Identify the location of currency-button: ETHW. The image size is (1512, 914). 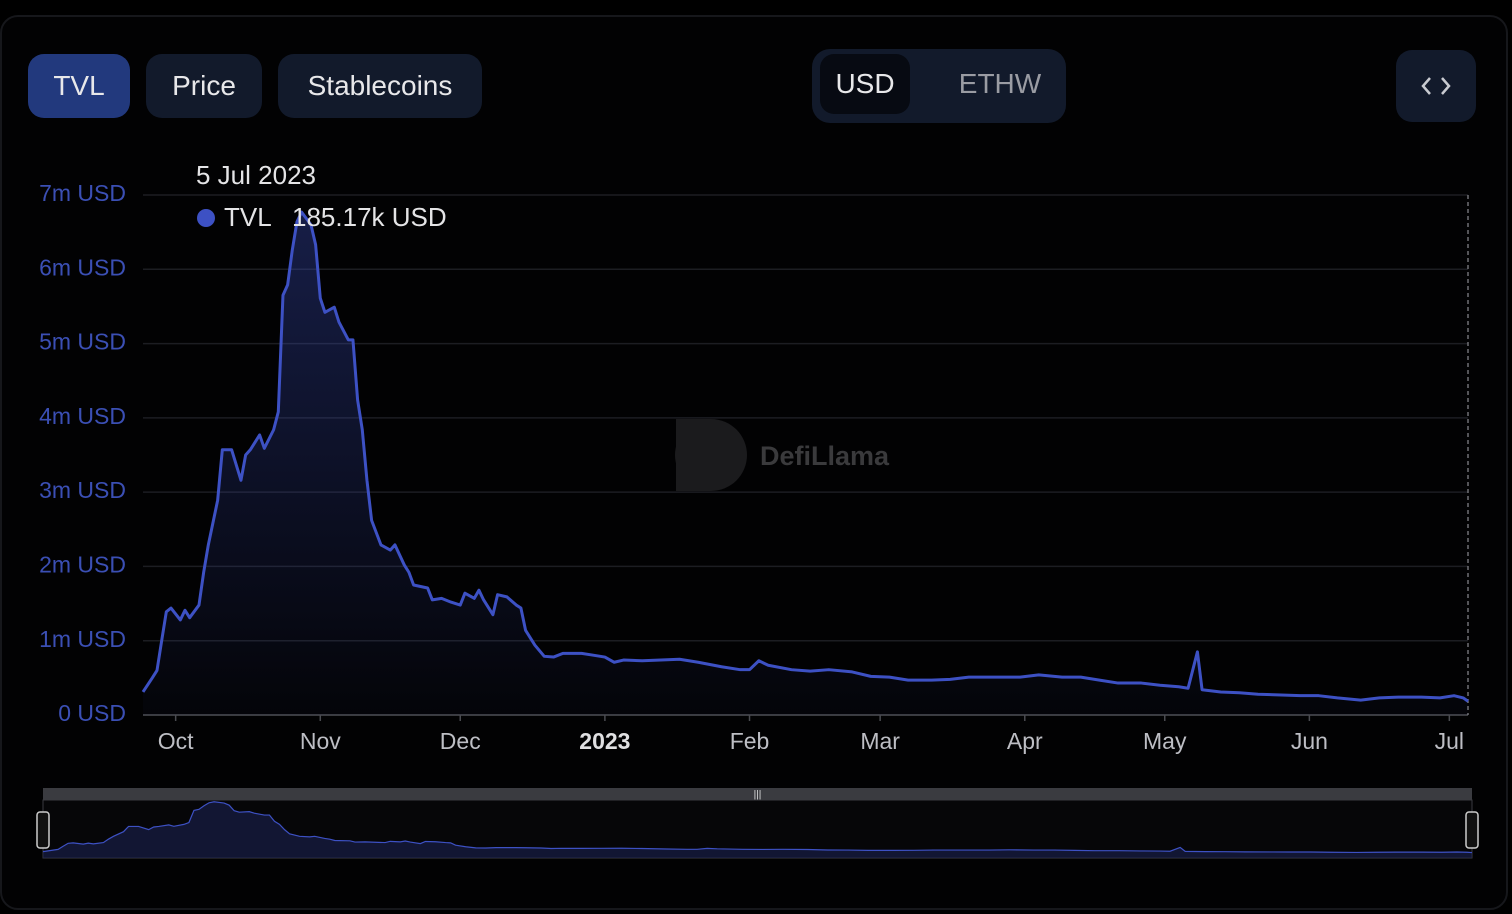
(1000, 83).